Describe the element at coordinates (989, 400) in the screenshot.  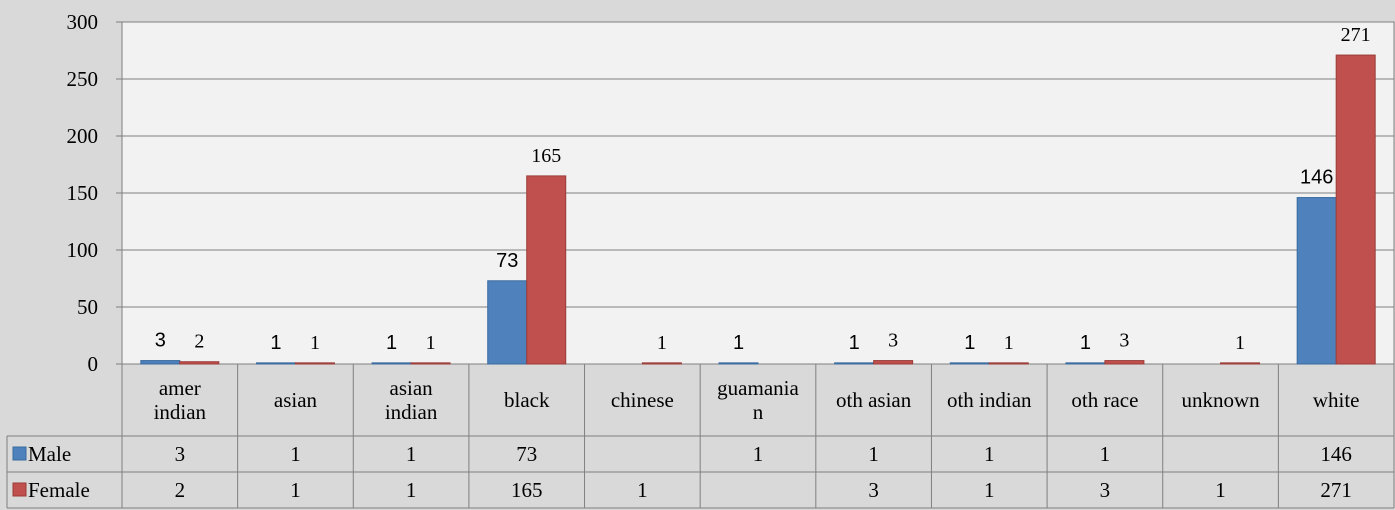
I see `category-label: oth indian` at that location.